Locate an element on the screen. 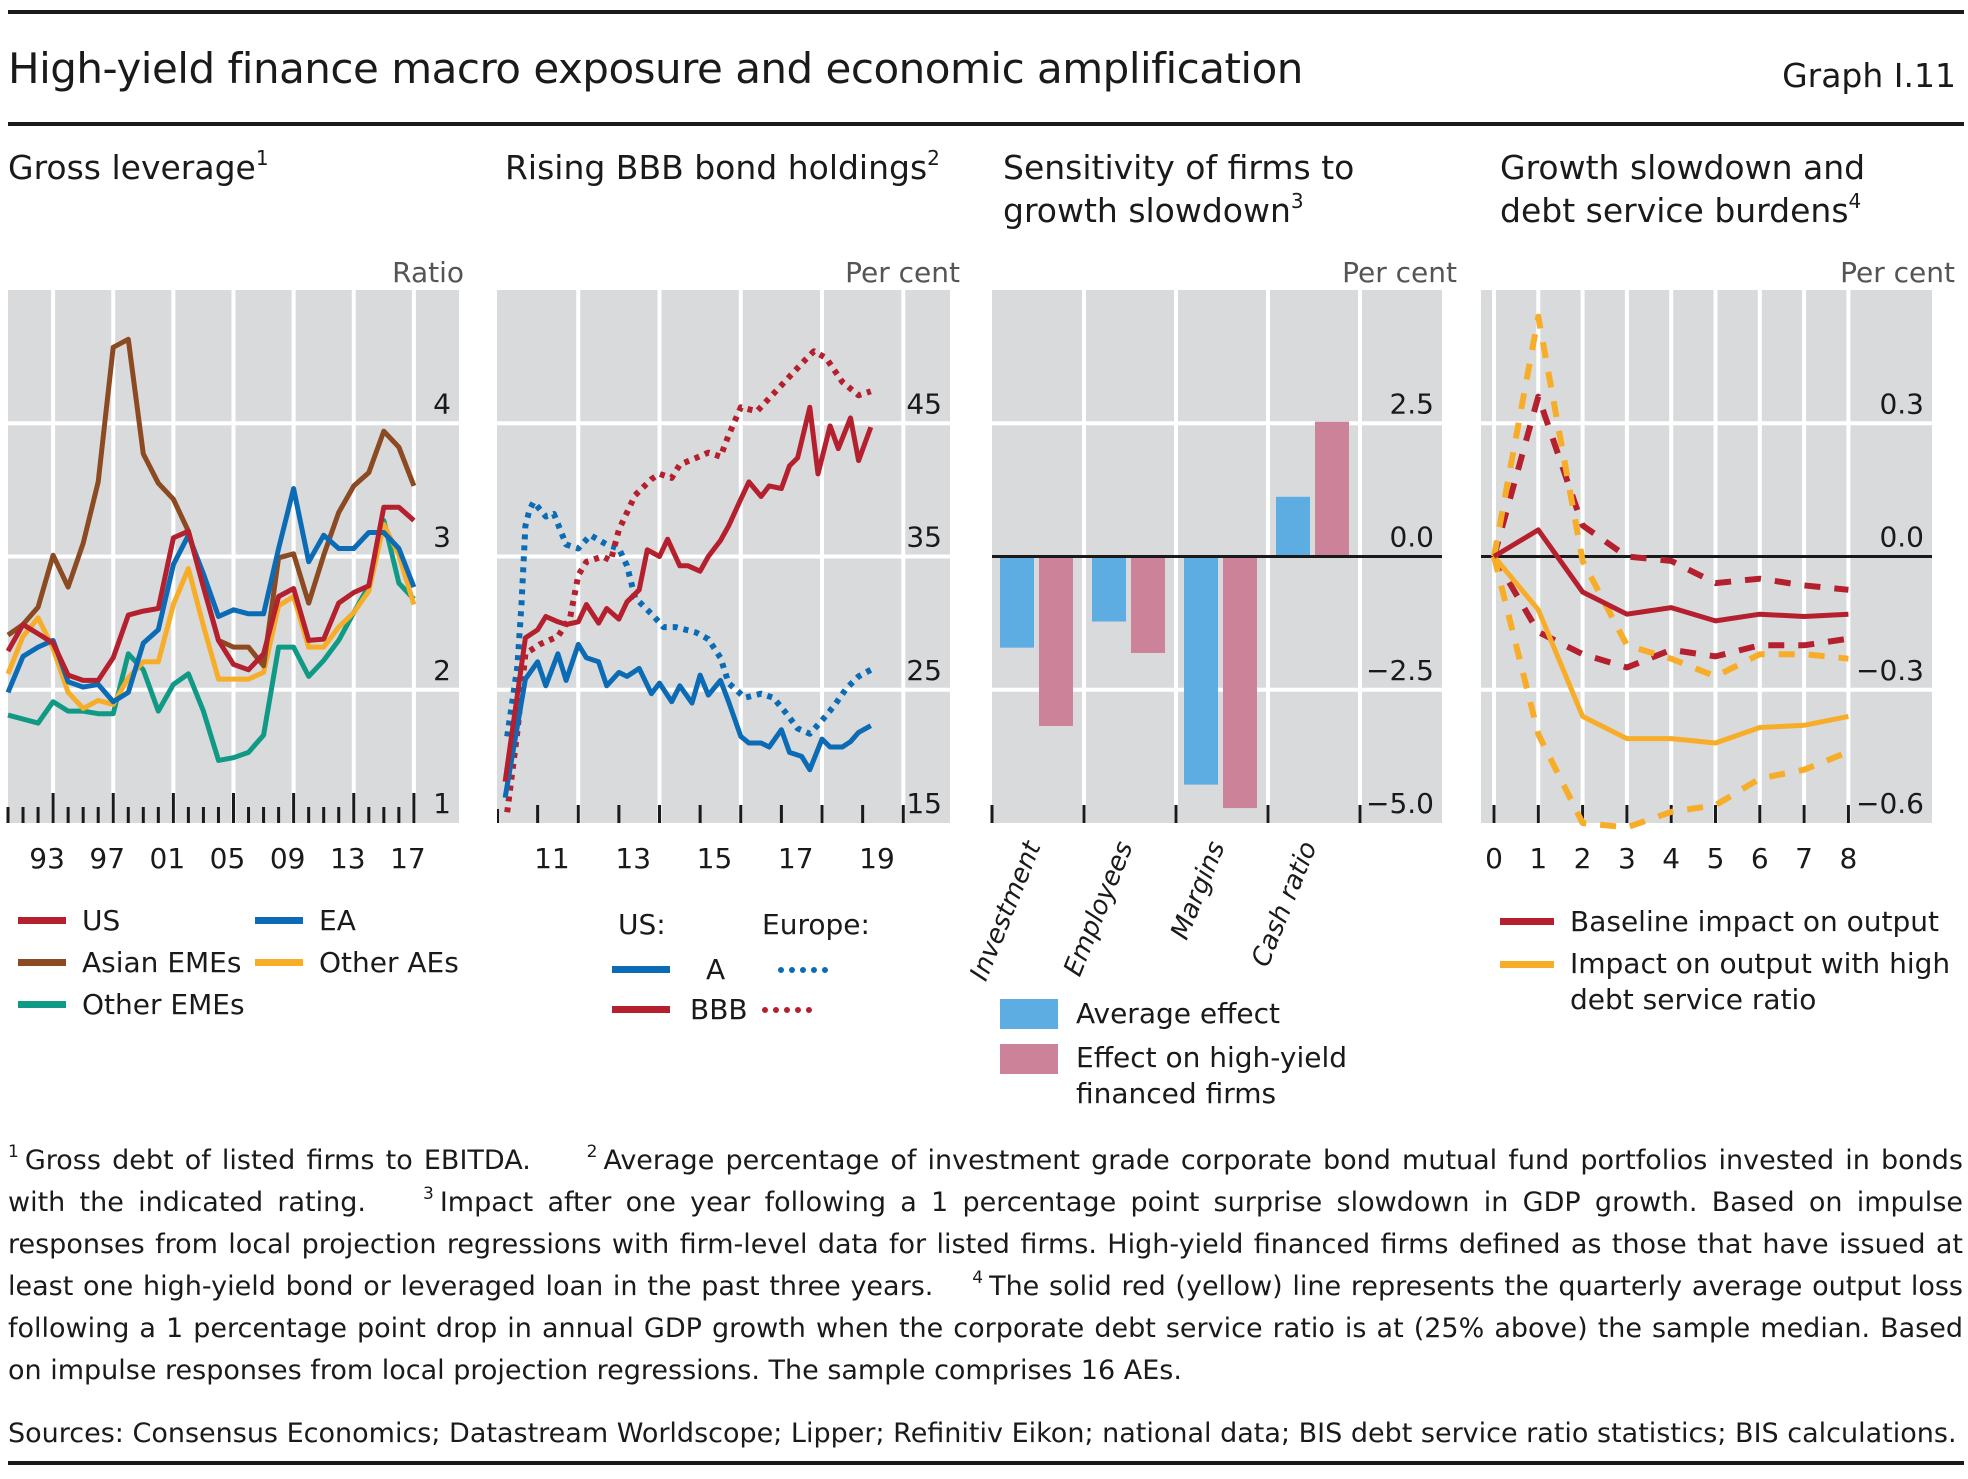  legend-label: Other EMEs is located at coordinates (163, 1004).